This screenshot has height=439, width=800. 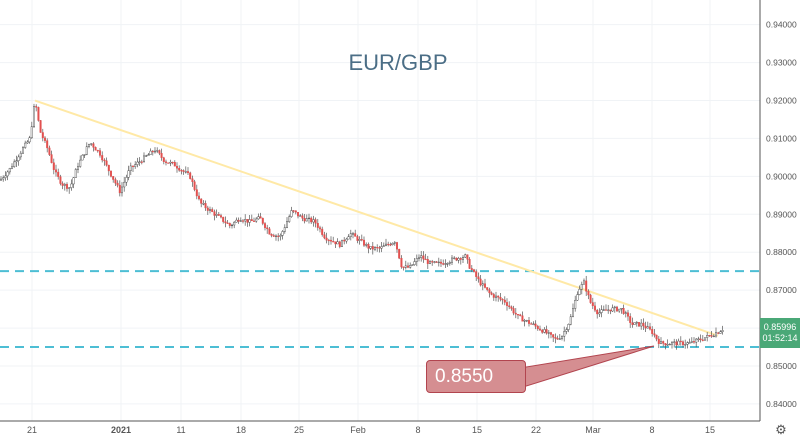 I want to click on y-tick-label: 0.88000, so click(x=781, y=252).